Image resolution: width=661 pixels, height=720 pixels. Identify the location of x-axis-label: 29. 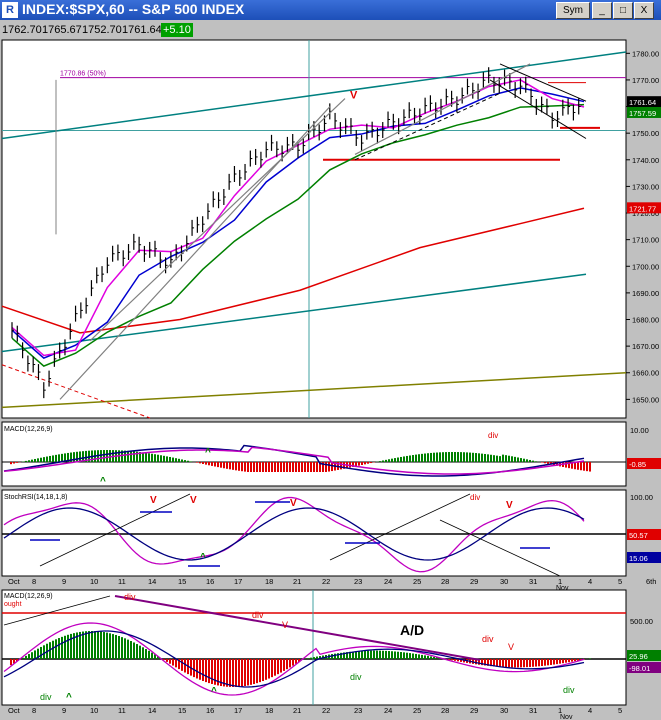
(474, 581).